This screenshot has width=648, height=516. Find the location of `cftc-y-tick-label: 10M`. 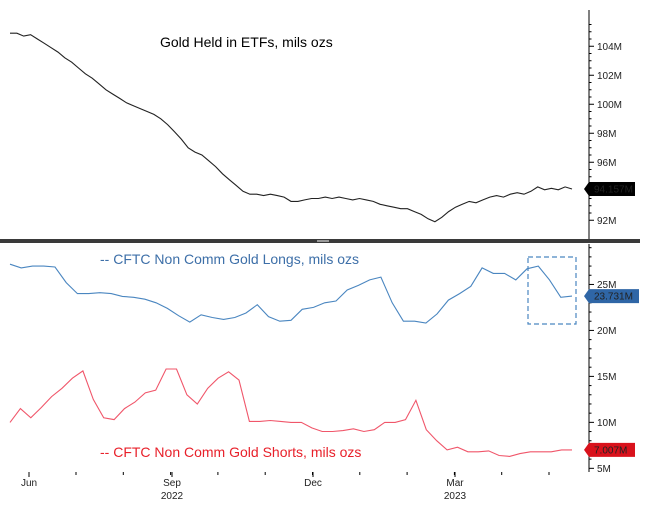

cftc-y-tick-label: 10M is located at coordinates (606, 423).